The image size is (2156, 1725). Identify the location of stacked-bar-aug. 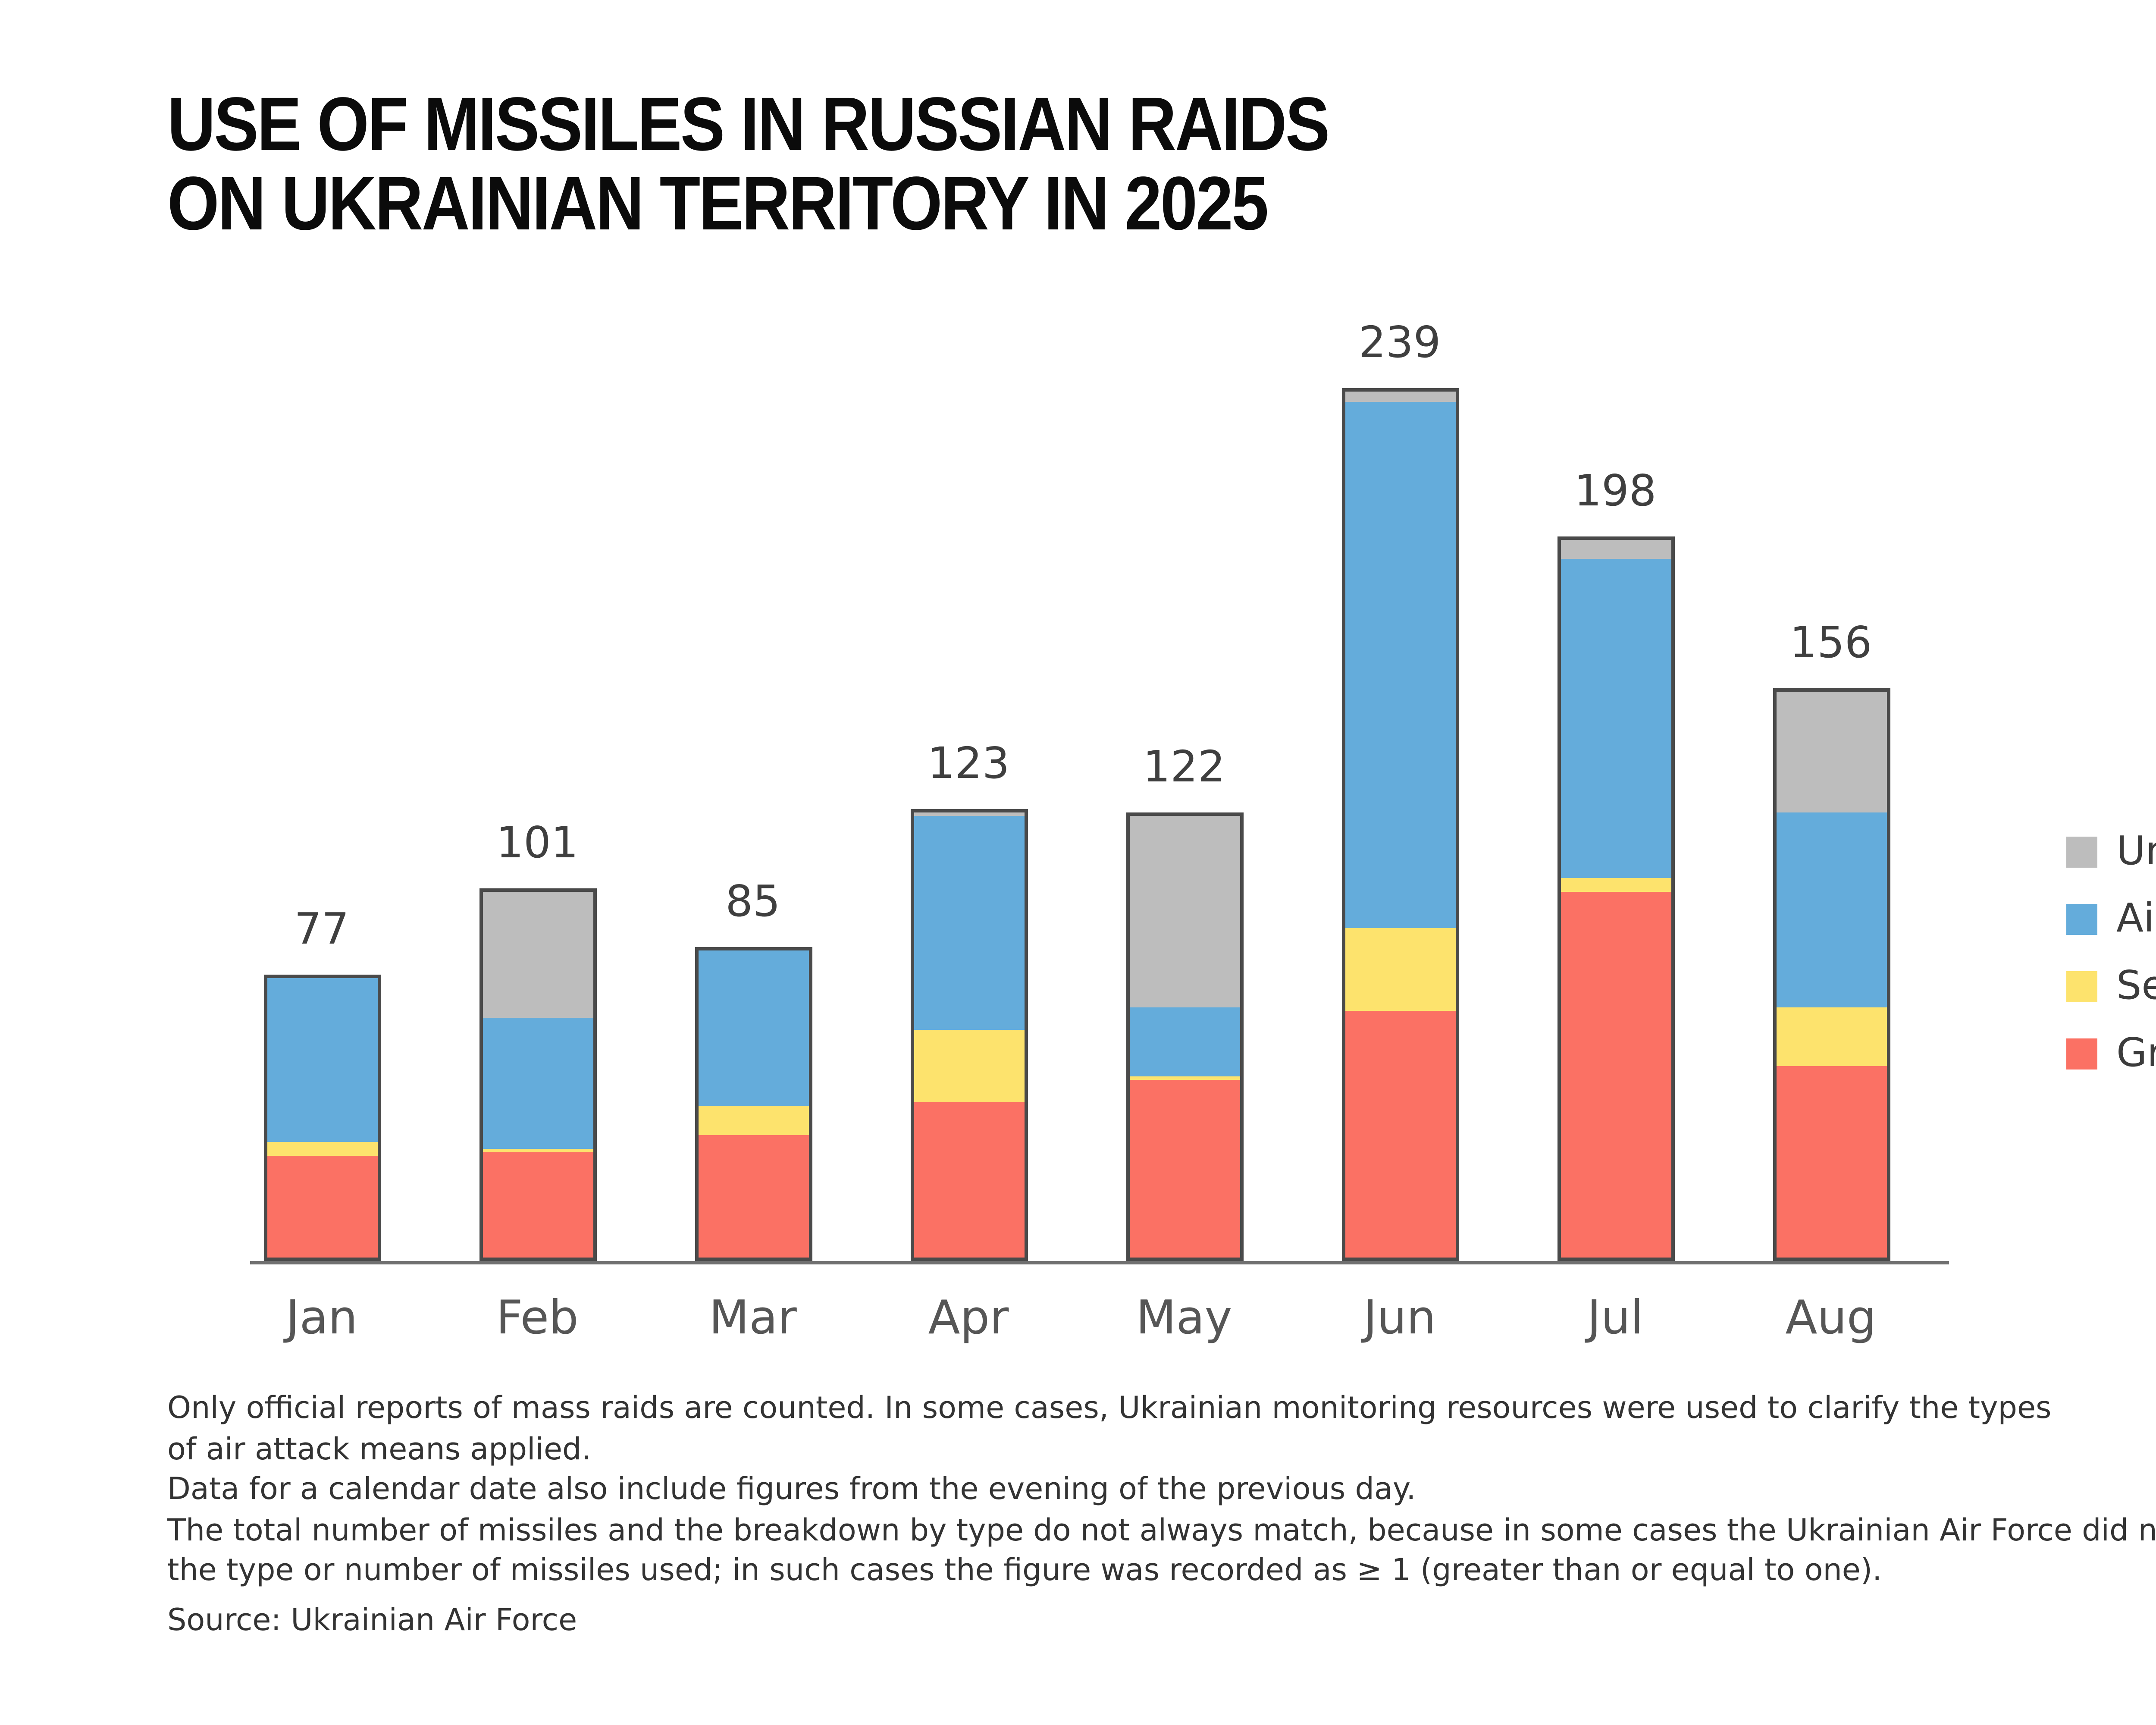
(1831, 975).